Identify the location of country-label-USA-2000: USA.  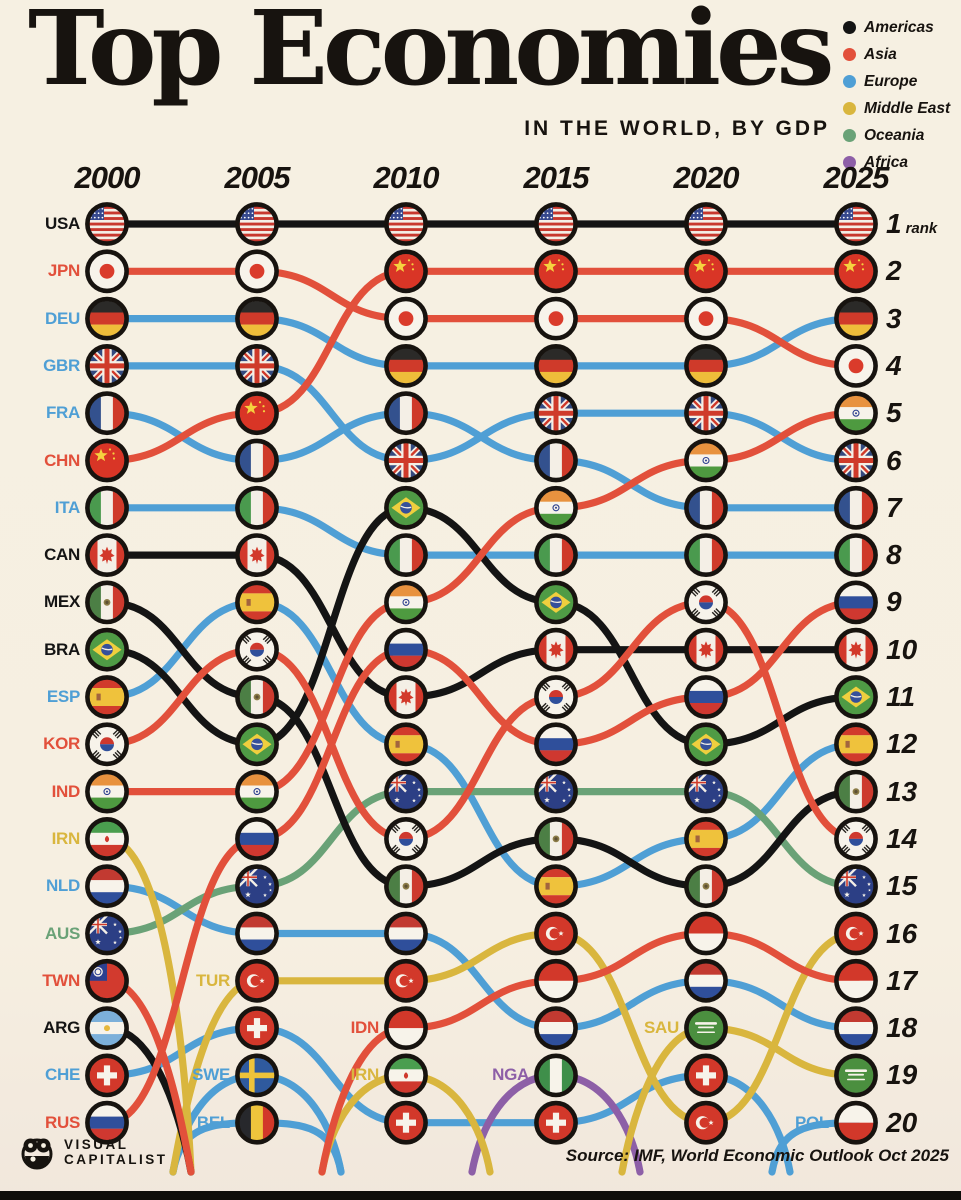
(62, 223).